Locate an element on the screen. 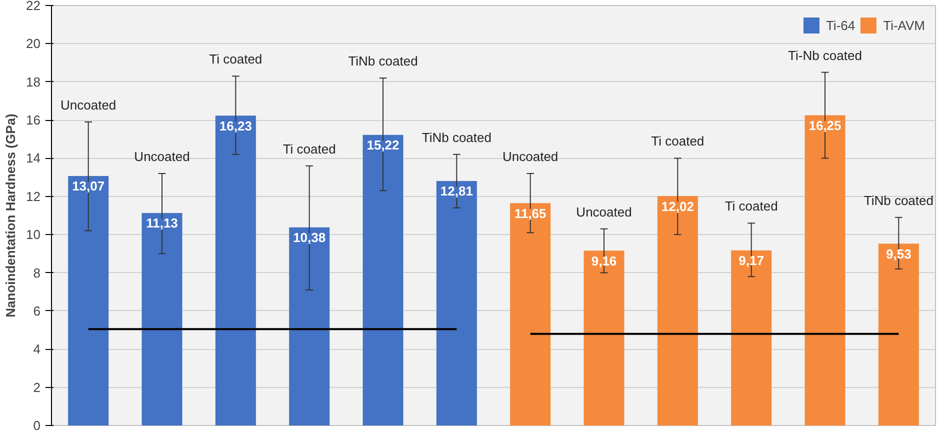  data-label: 9,16 is located at coordinates (604, 260).